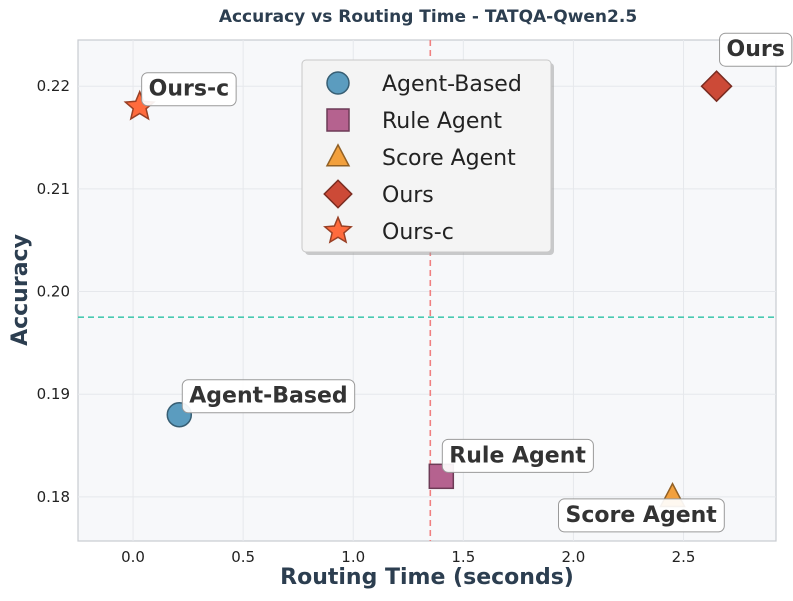 The image size is (793, 601). What do you see at coordinates (452, 84) in the screenshot?
I see `legend-label: Agent-Based` at bounding box center [452, 84].